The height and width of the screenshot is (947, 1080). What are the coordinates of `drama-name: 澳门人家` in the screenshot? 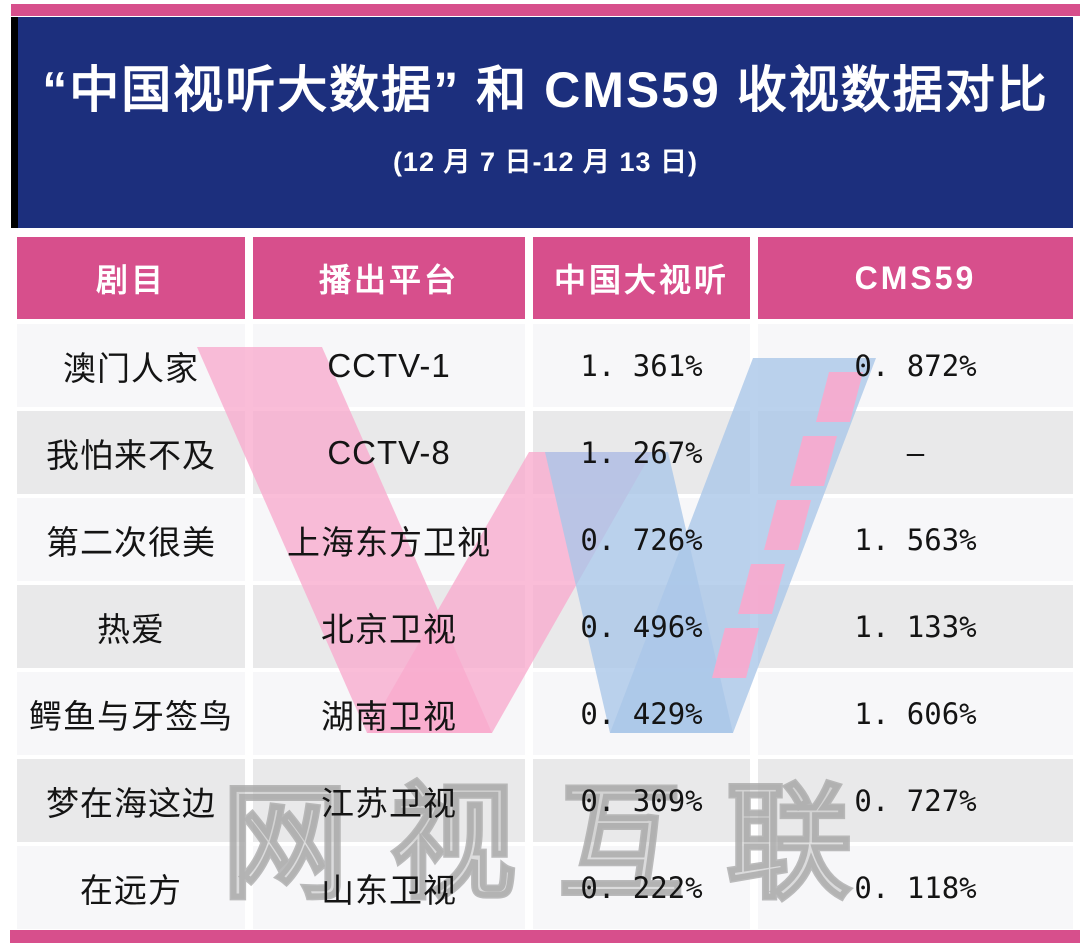 It's located at (131, 368).